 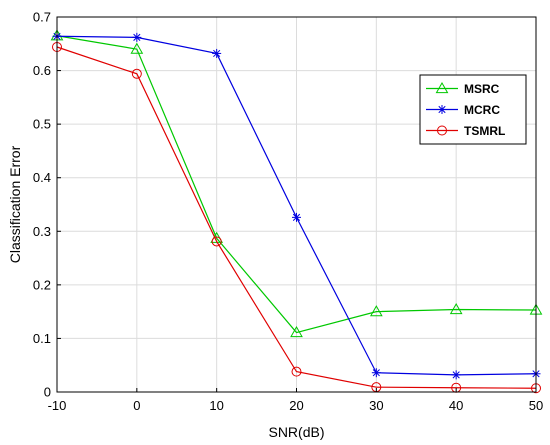 What do you see at coordinates (42, 17) in the screenshot?
I see `y-tick-label: 0.7` at bounding box center [42, 17].